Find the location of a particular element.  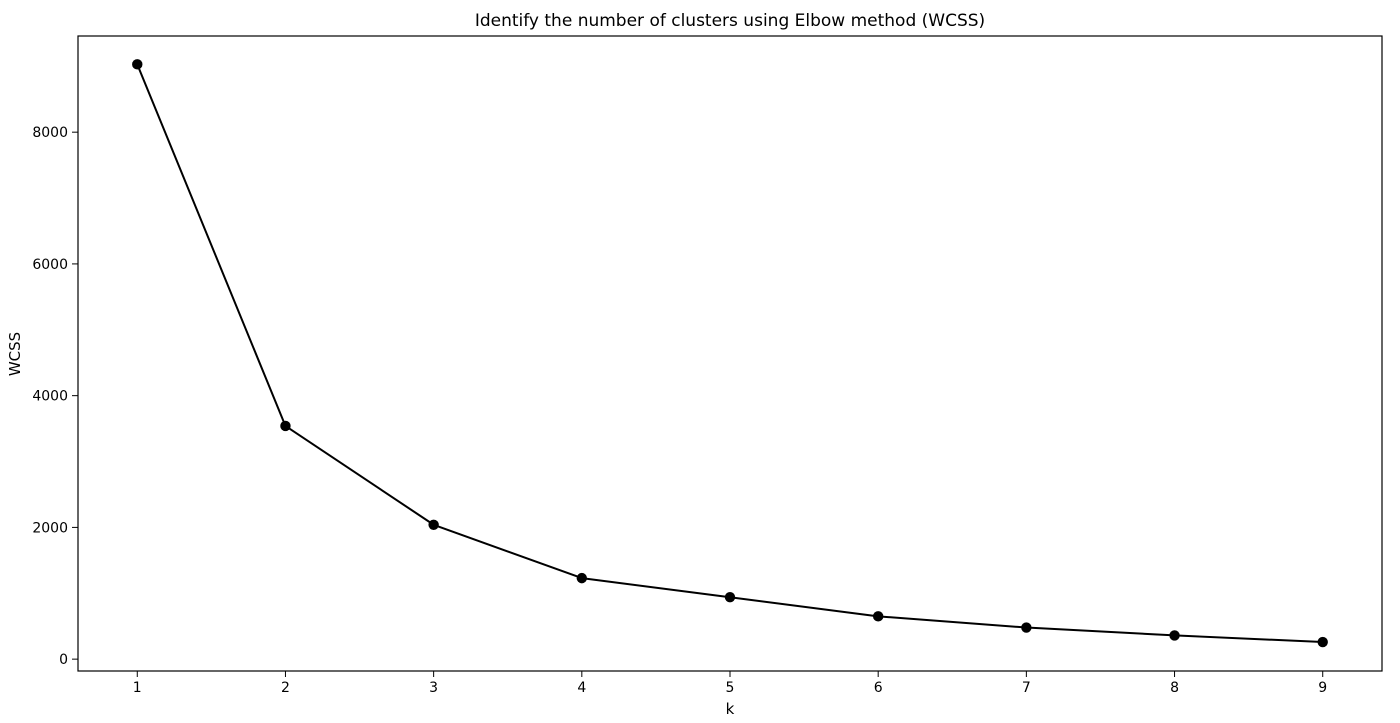

y-tick-label: 8000 is located at coordinates (50, 133).